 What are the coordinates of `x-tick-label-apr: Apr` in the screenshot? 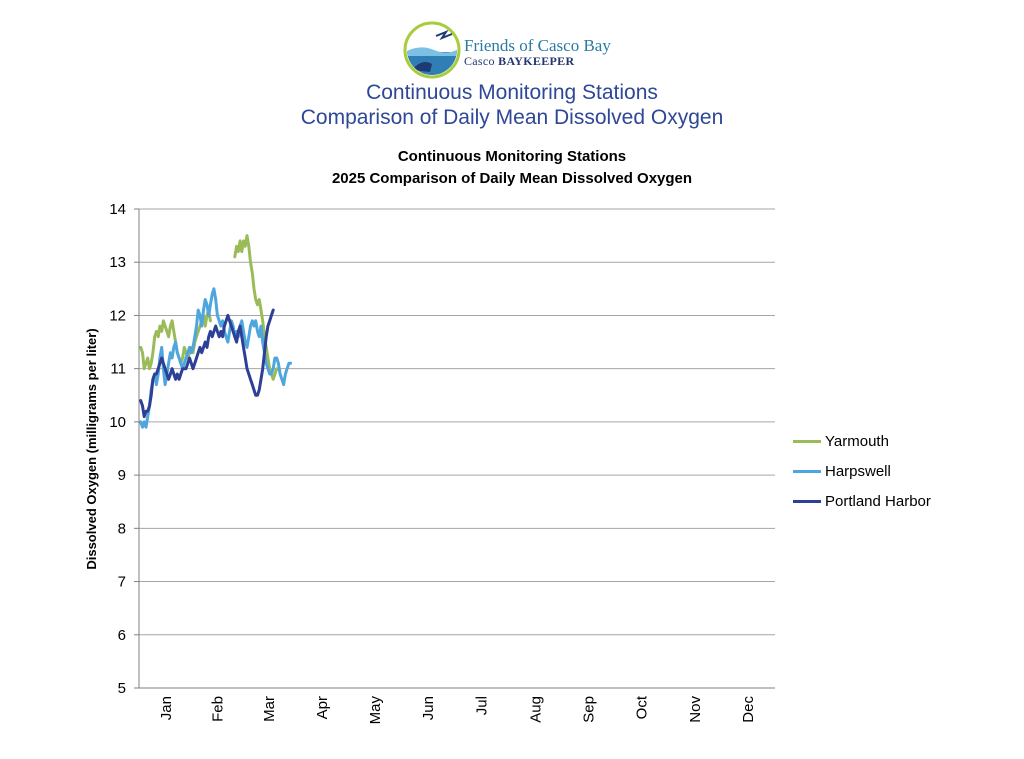 It's located at (322, 707).